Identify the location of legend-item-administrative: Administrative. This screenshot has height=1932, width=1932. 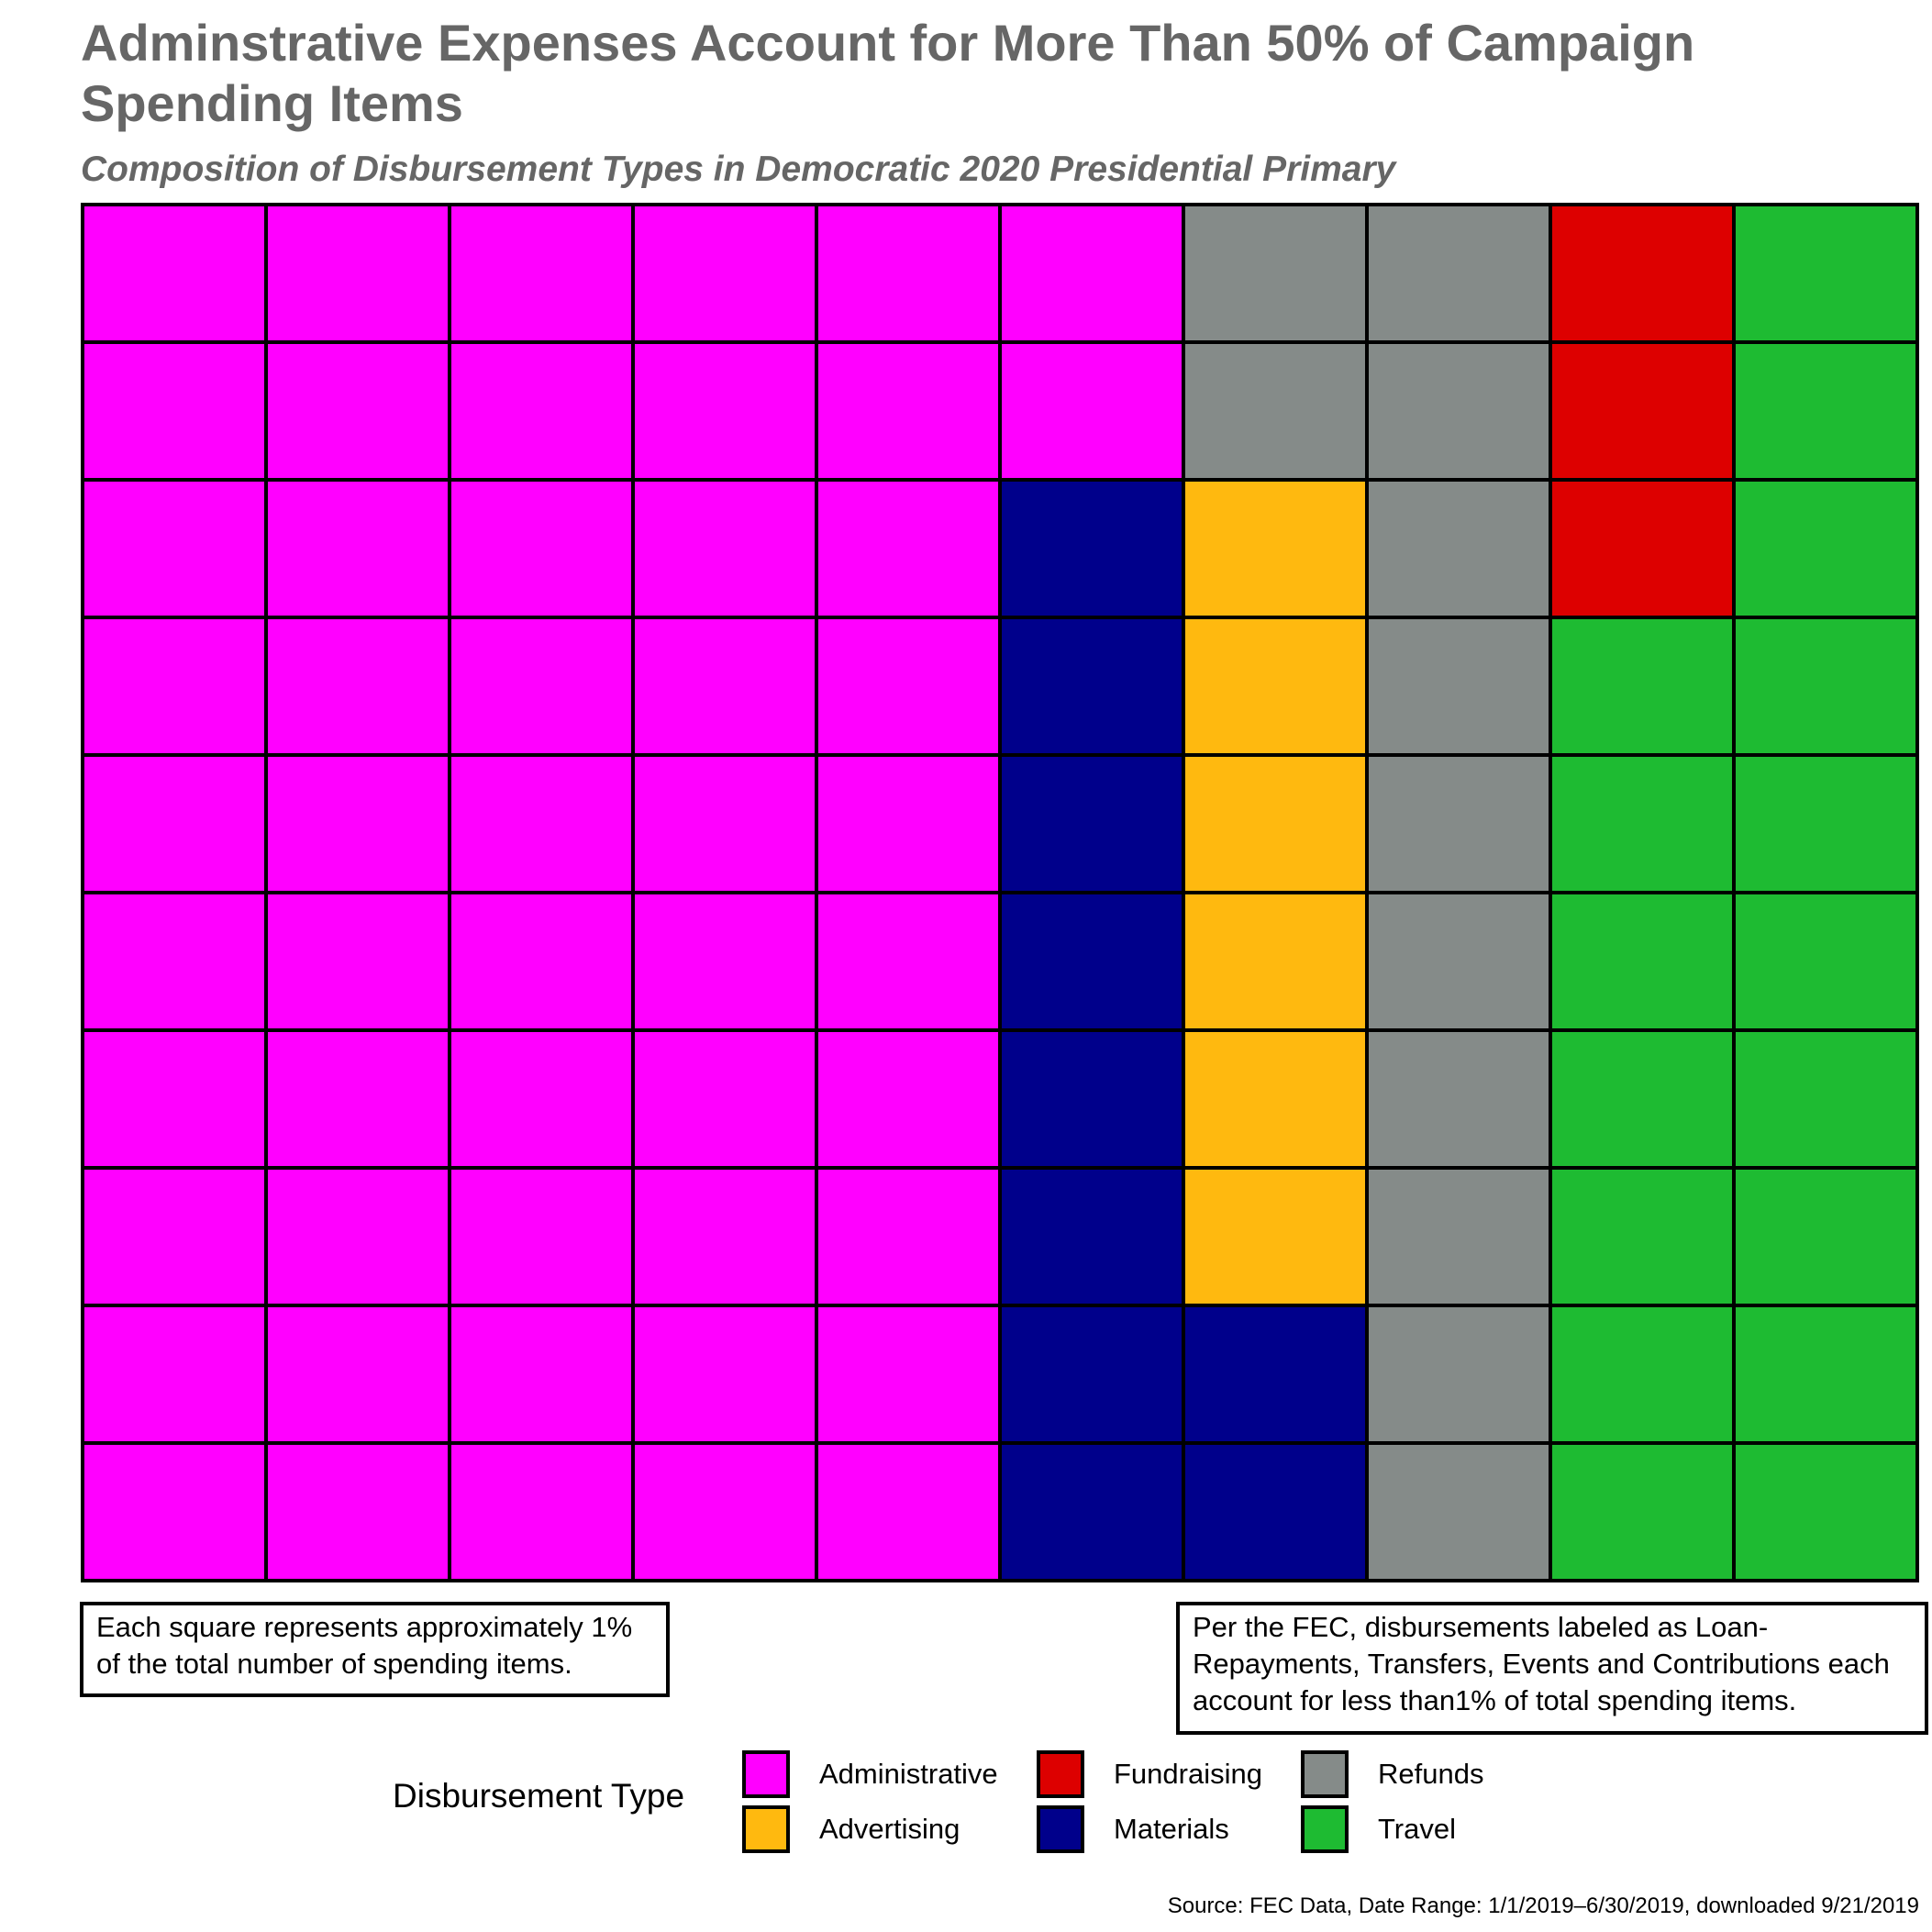
(870, 1774).